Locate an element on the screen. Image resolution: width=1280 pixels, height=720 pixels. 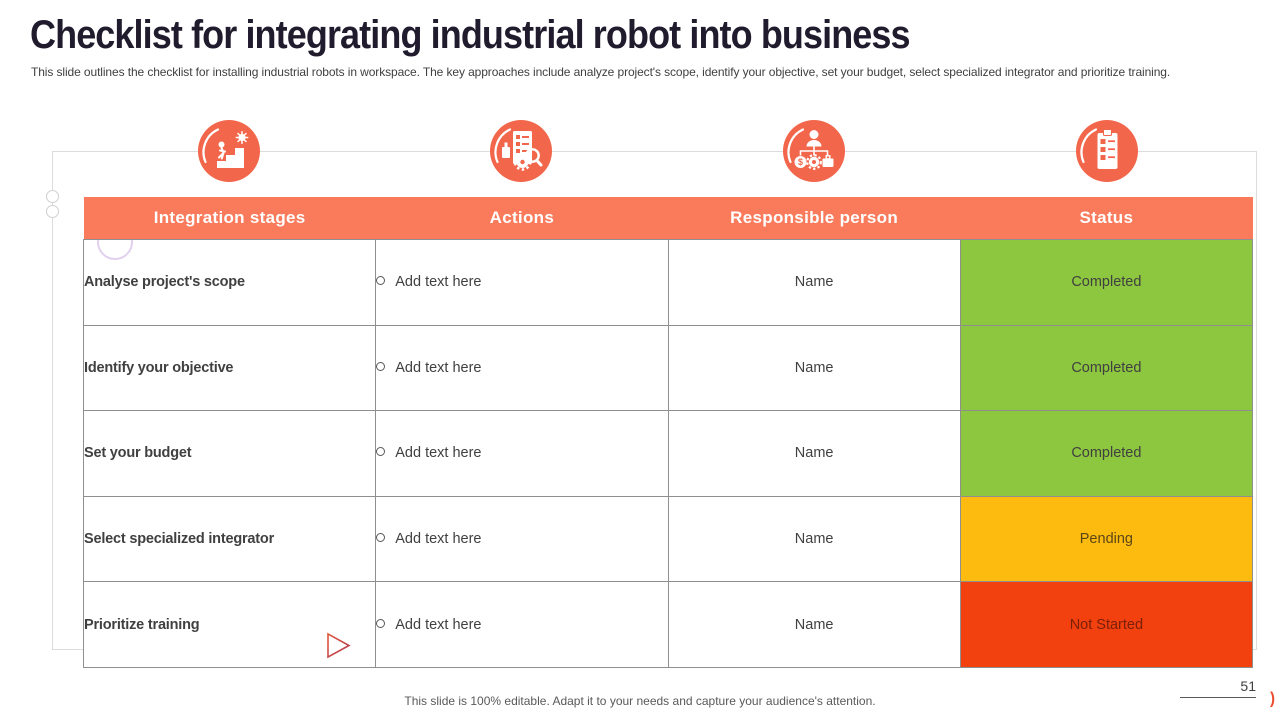
column-header-status: Status is located at coordinates (1106, 218).